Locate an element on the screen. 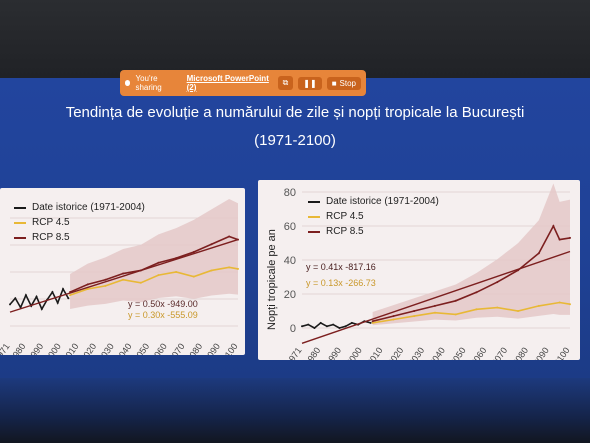  y-axis-label: Nopți tropicale pe an is located at coordinates (272, 279).